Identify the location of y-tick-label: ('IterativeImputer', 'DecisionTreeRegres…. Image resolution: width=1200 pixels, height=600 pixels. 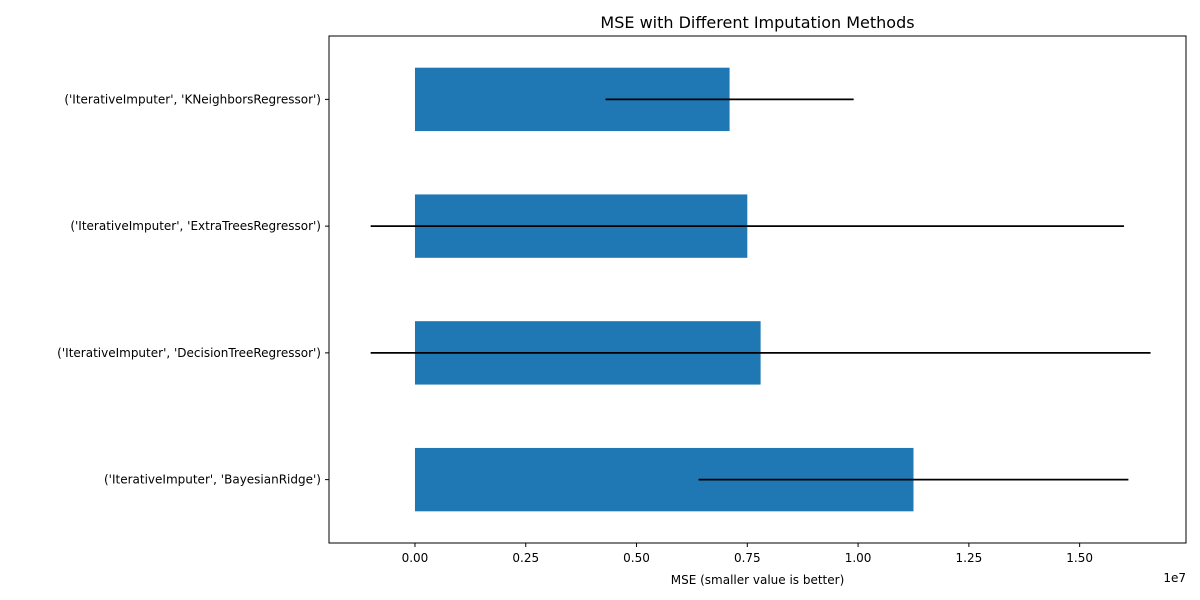
(189, 353).